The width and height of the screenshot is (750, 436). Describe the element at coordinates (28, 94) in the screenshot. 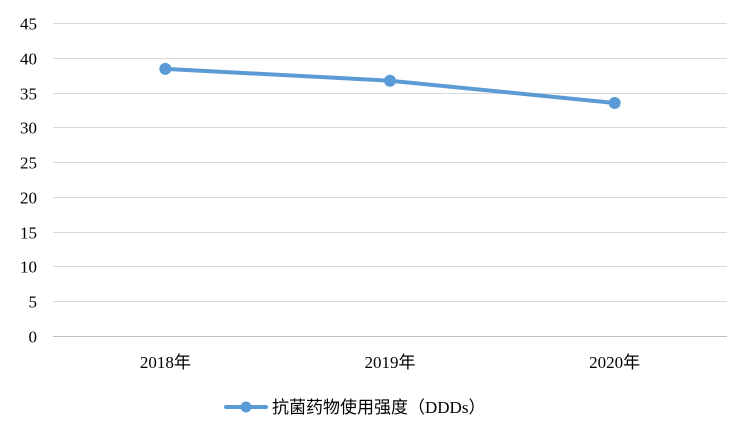

I see `y-tick-label: 35` at that location.